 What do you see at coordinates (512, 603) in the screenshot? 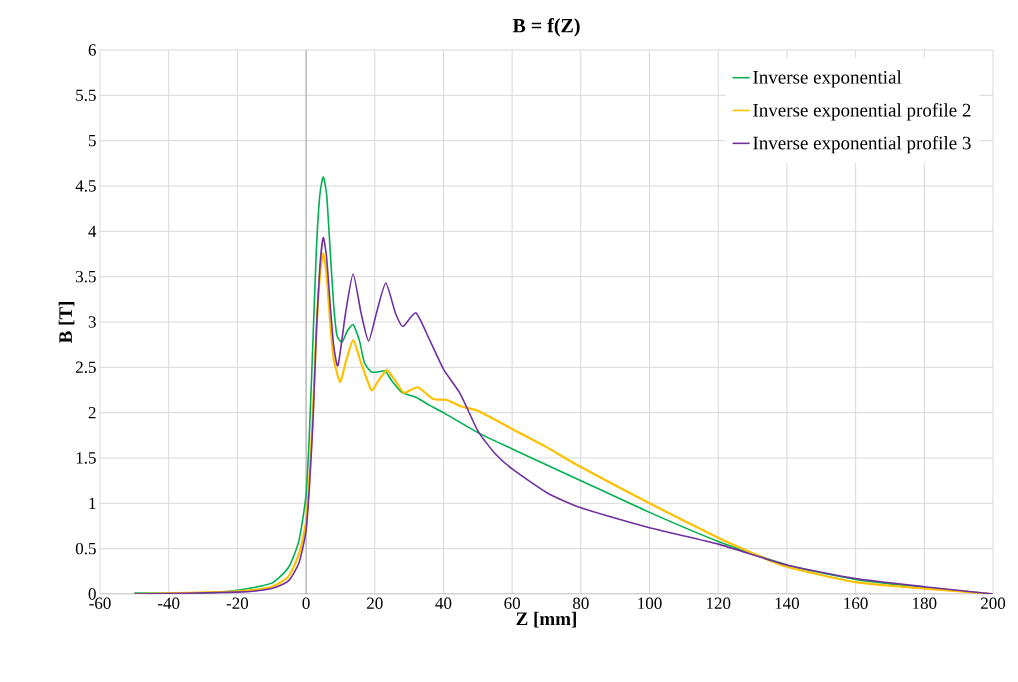
I see `x-tick-label: 60` at bounding box center [512, 603].